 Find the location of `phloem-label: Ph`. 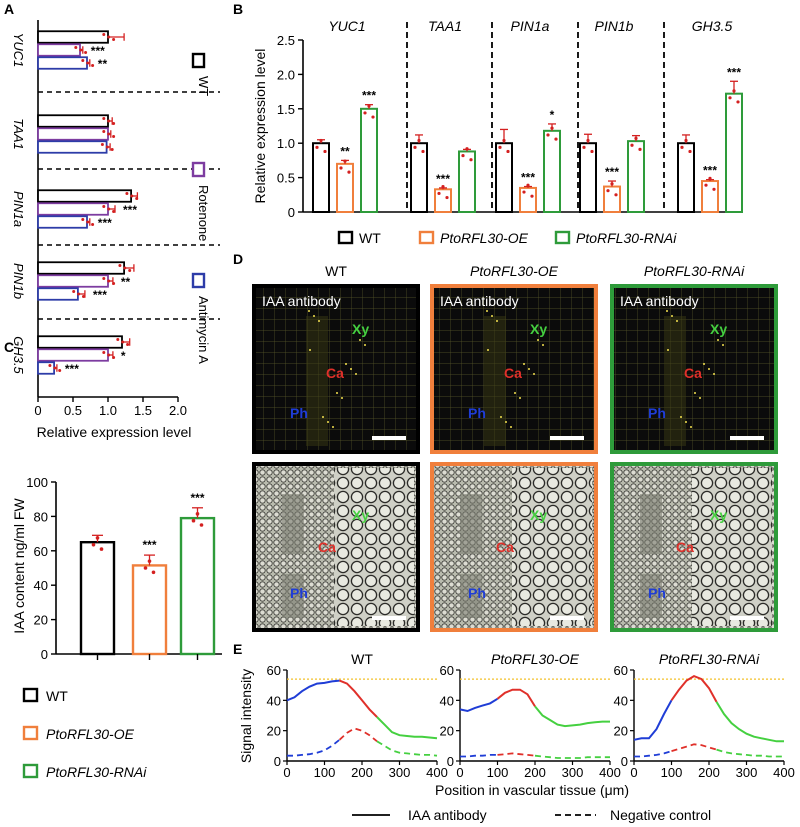

phloem-label: Ph is located at coordinates (657, 413).